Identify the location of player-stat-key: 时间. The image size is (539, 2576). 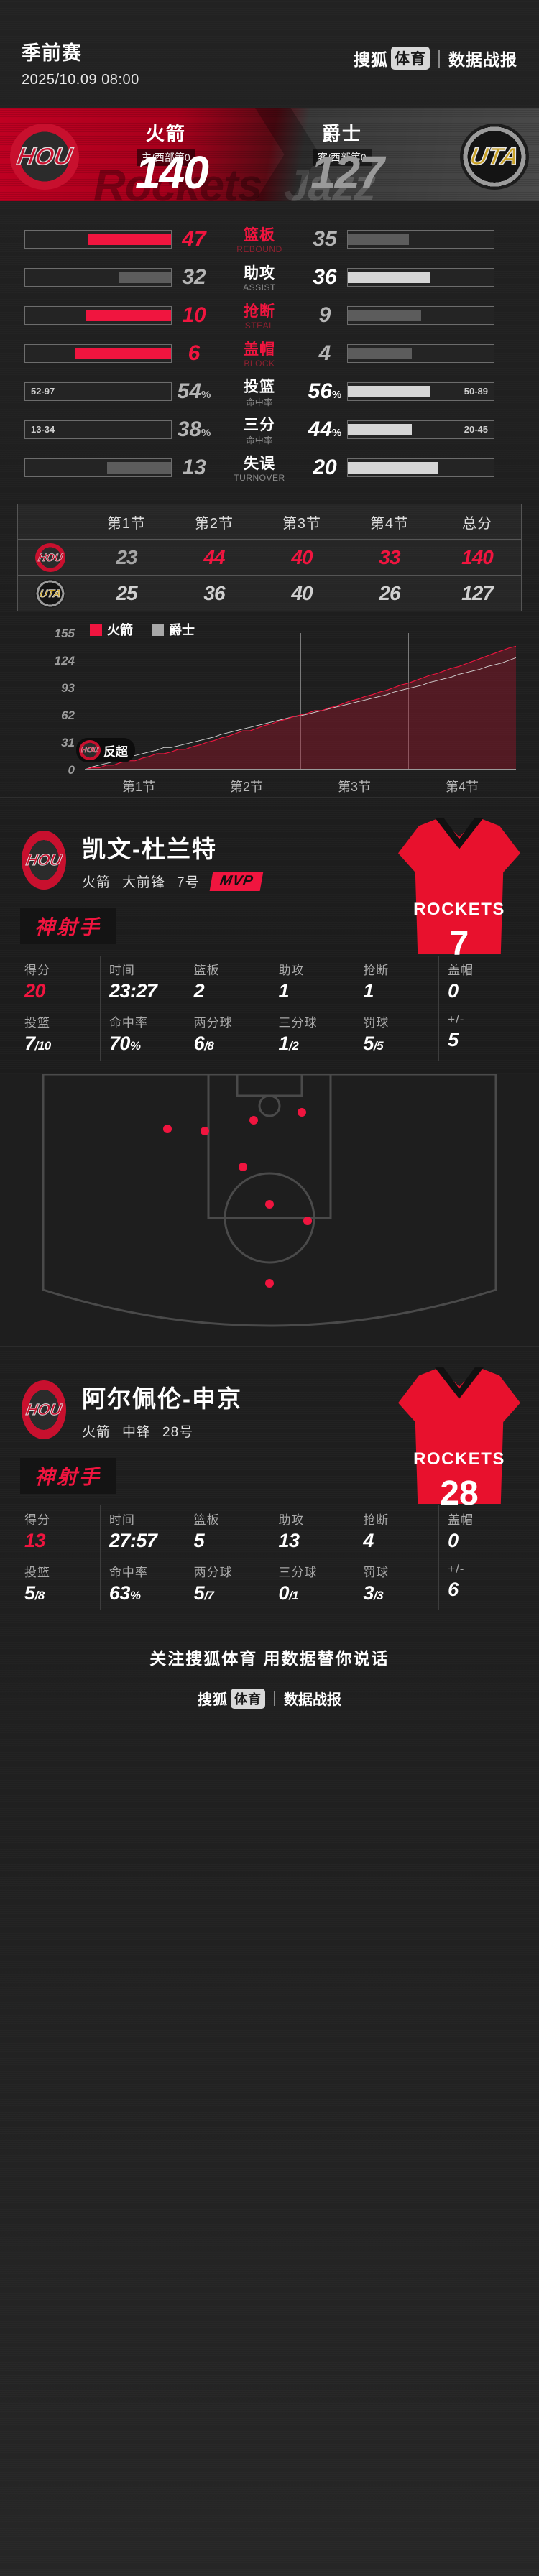
(122, 971).